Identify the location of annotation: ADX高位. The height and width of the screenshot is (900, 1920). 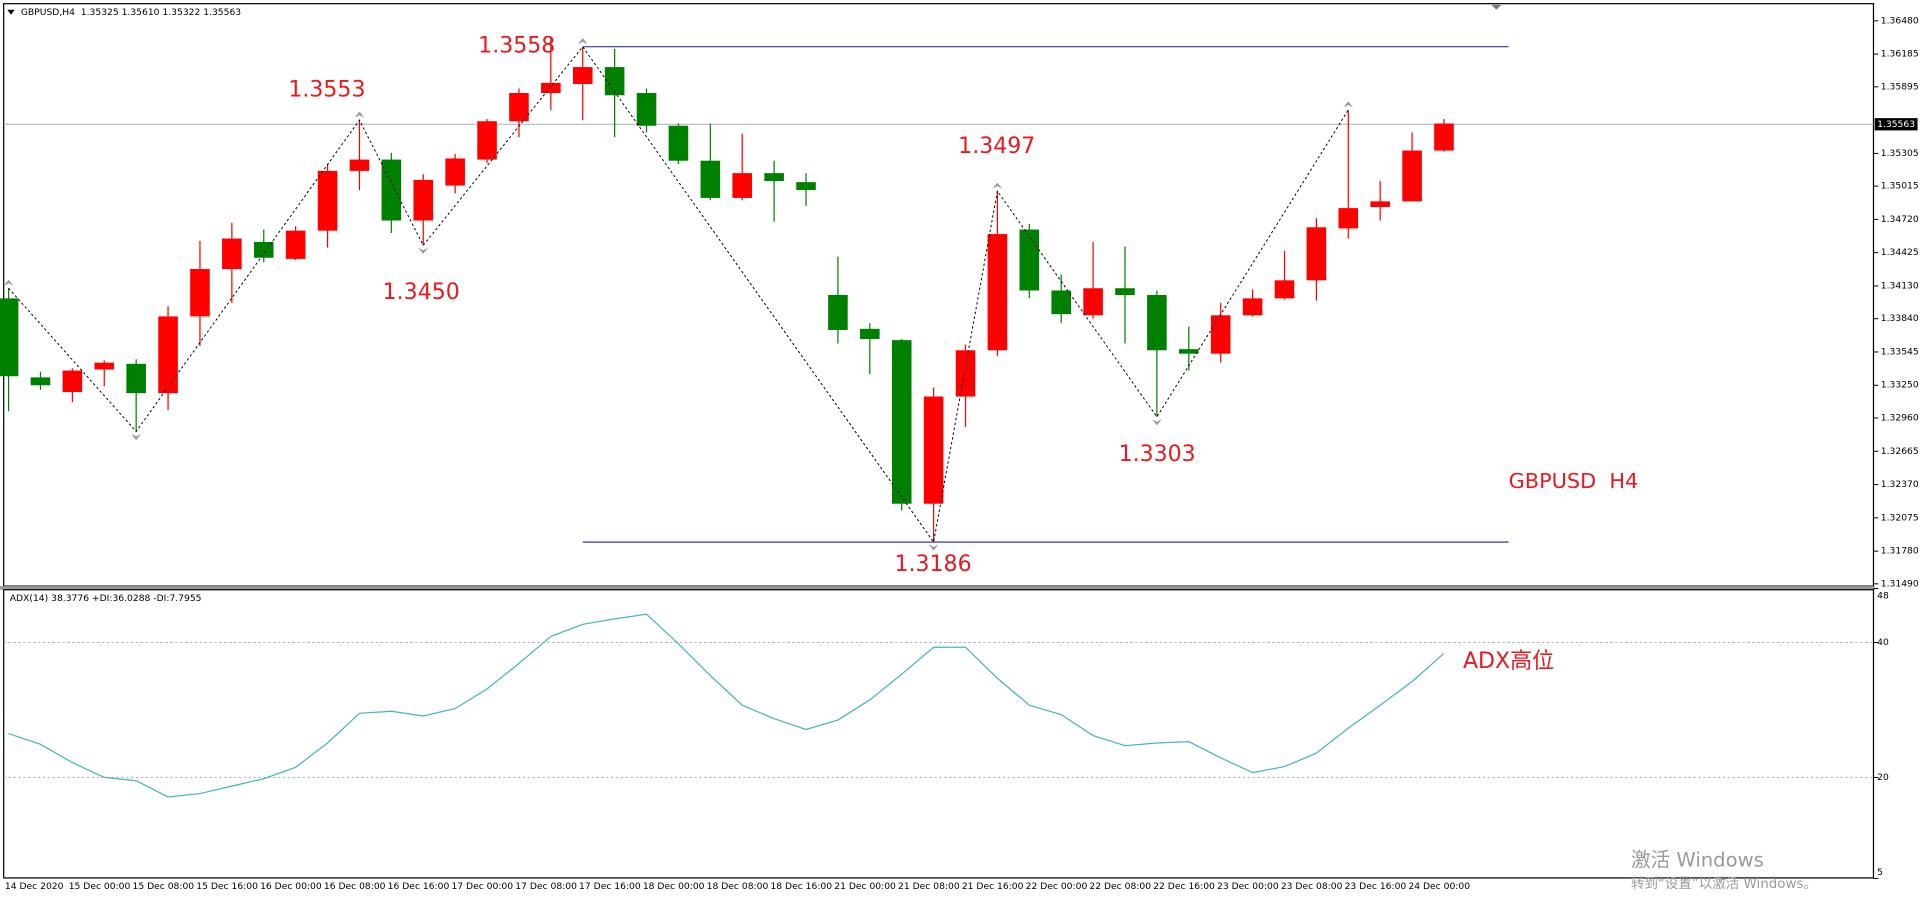
(1508, 661).